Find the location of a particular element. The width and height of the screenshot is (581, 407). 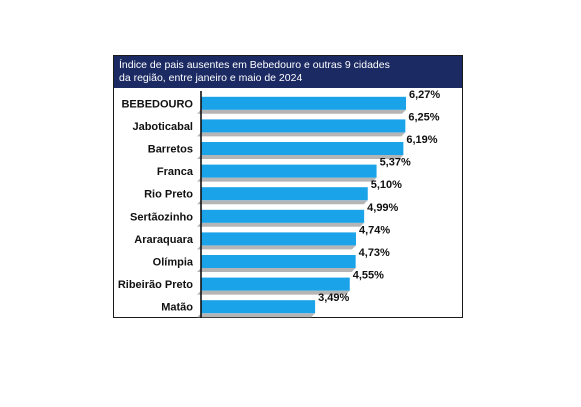

value-label: 5,10% is located at coordinates (386, 185).